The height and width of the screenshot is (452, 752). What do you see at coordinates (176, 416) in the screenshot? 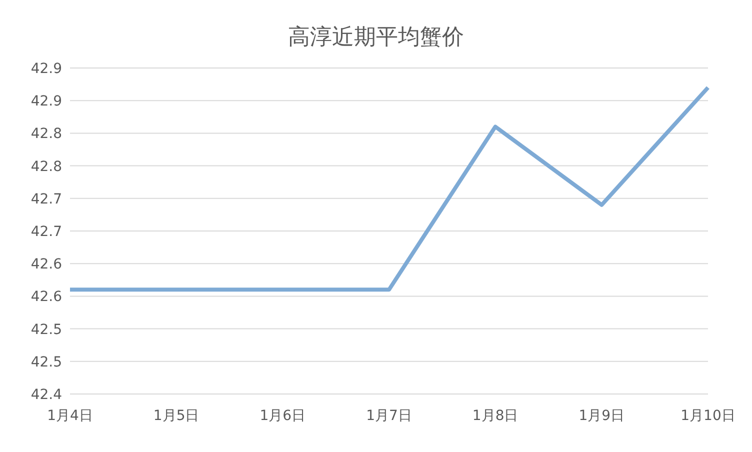
I see `x-tick-label: 1月5日` at bounding box center [176, 416].